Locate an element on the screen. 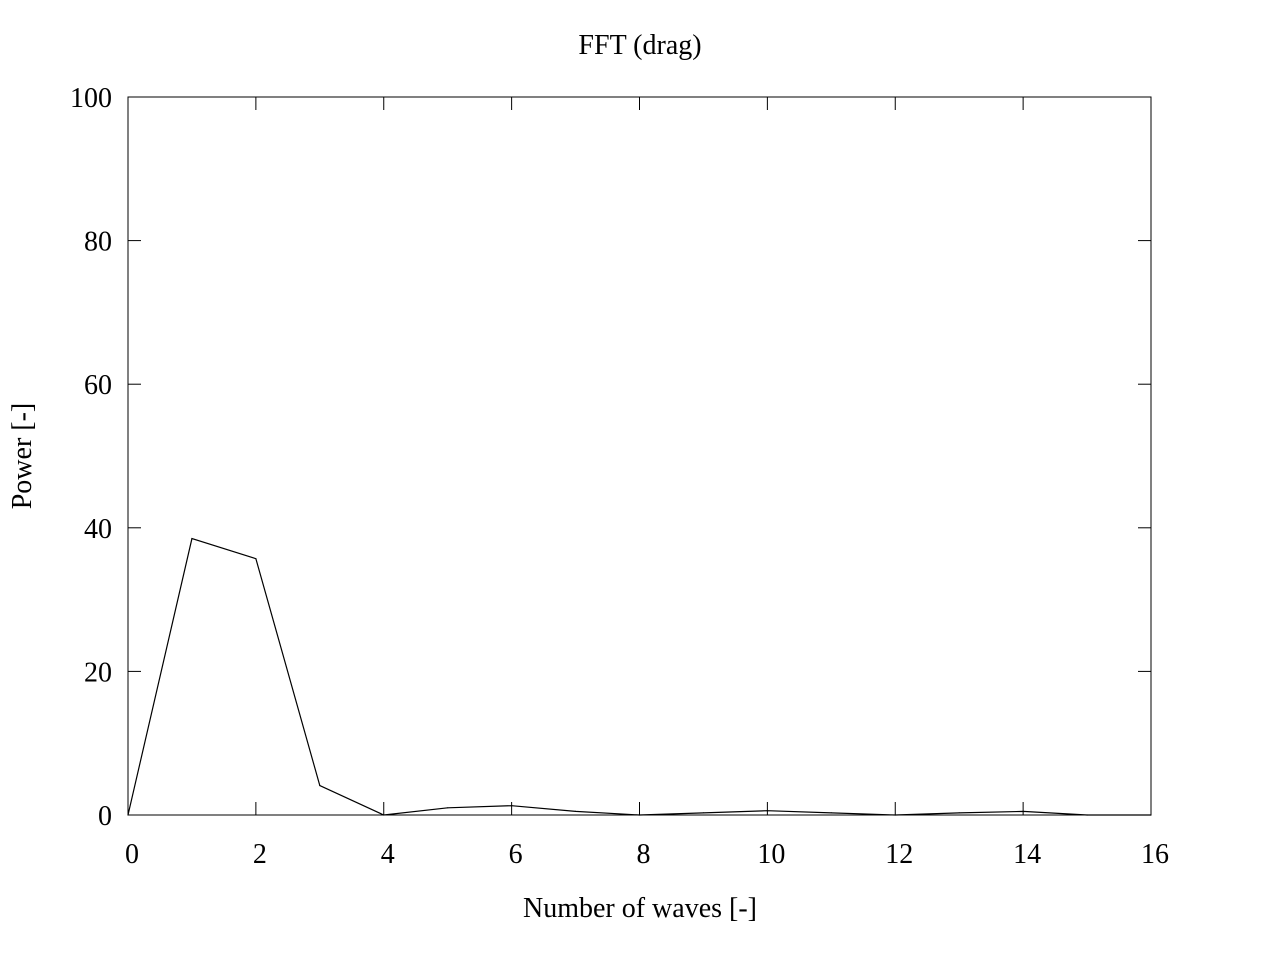 This screenshot has height=965, width=1280. y-tick-label: 100 is located at coordinates (91, 98).